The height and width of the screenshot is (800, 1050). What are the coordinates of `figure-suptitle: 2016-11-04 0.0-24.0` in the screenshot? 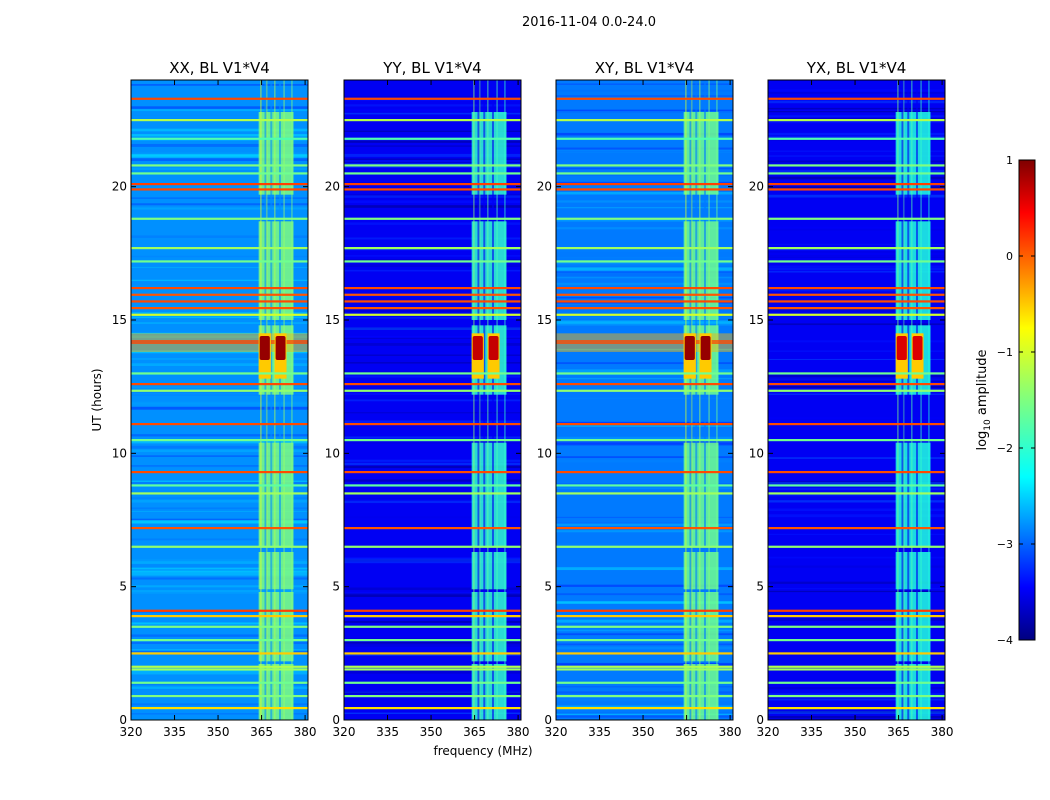 It's located at (589, 22).